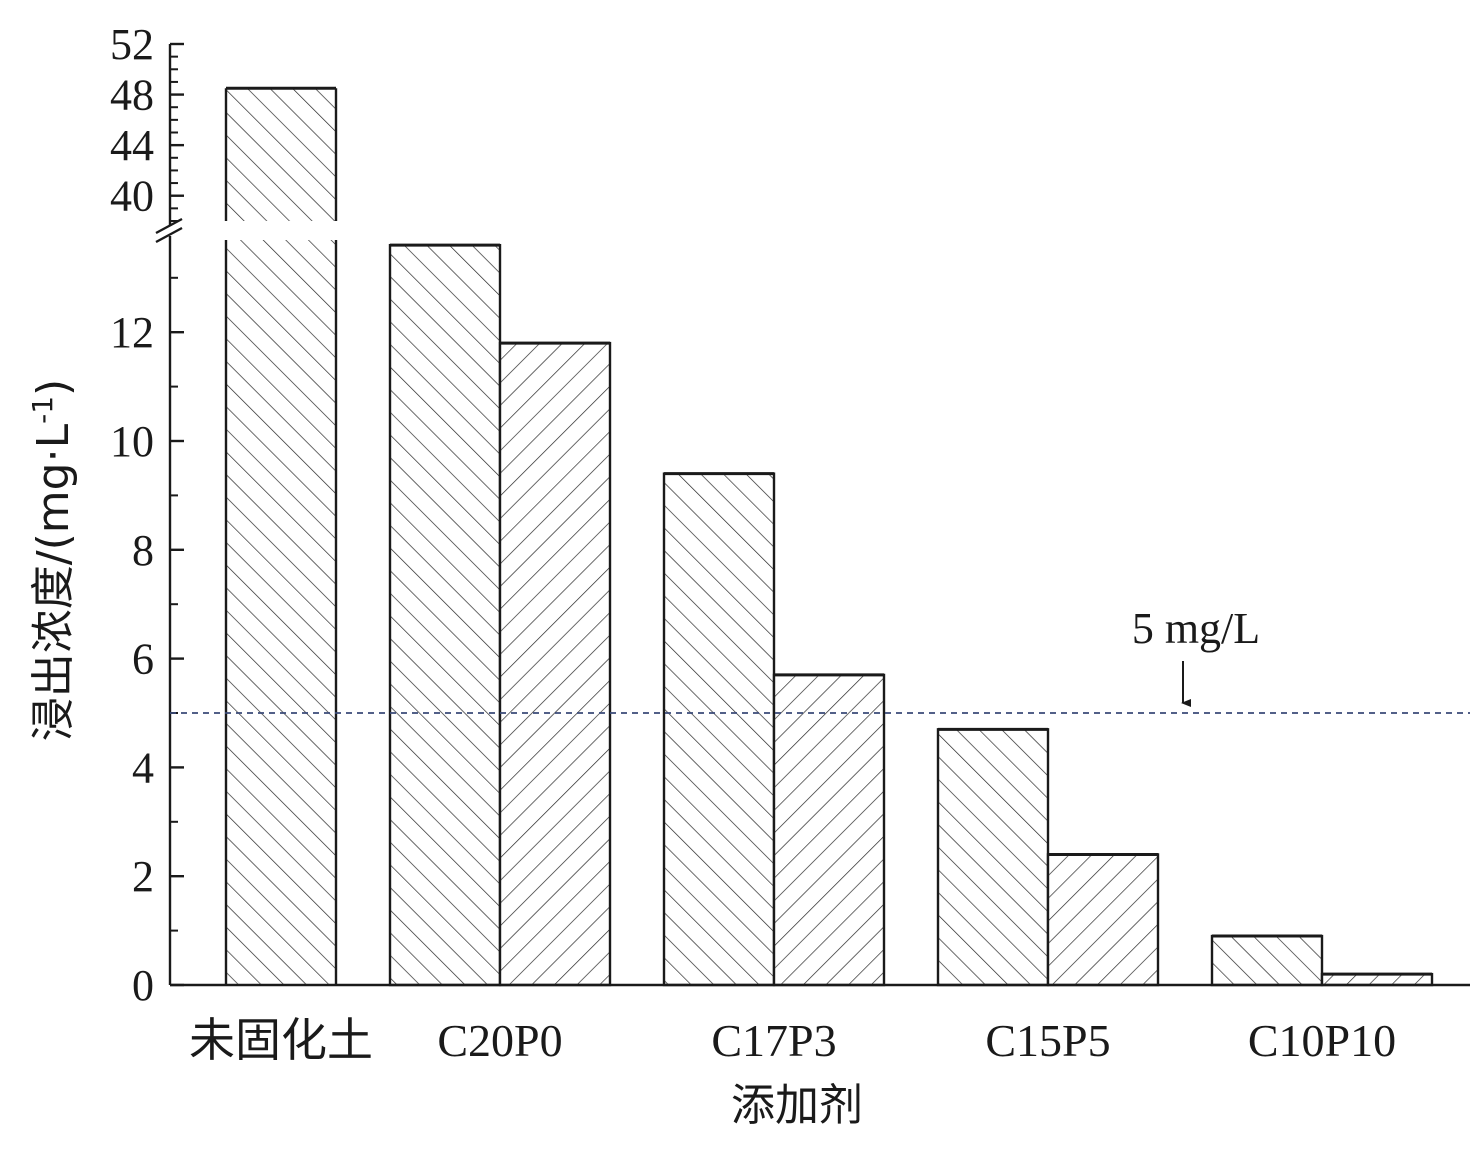  What do you see at coordinates (132, 196) in the screenshot?
I see `y-tick-label-40: 40` at bounding box center [132, 196].